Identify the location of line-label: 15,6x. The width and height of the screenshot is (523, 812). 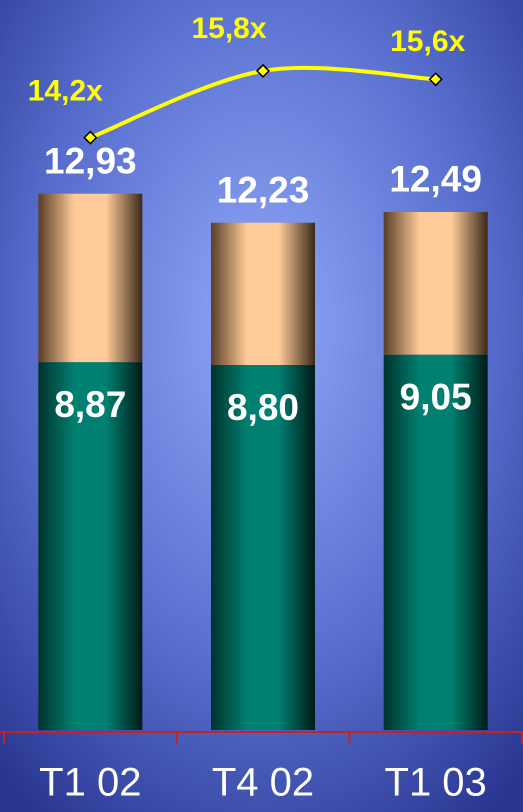
(427, 41).